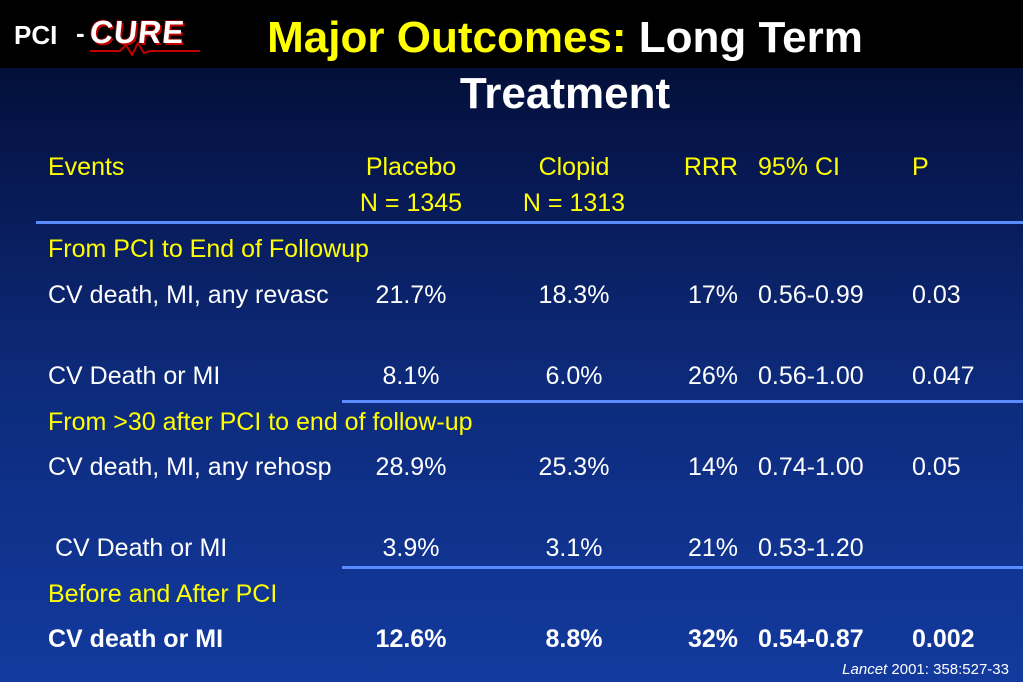 The image size is (1023, 682). What do you see at coordinates (80, 33) in the screenshot?
I see `logo-dash: -` at bounding box center [80, 33].